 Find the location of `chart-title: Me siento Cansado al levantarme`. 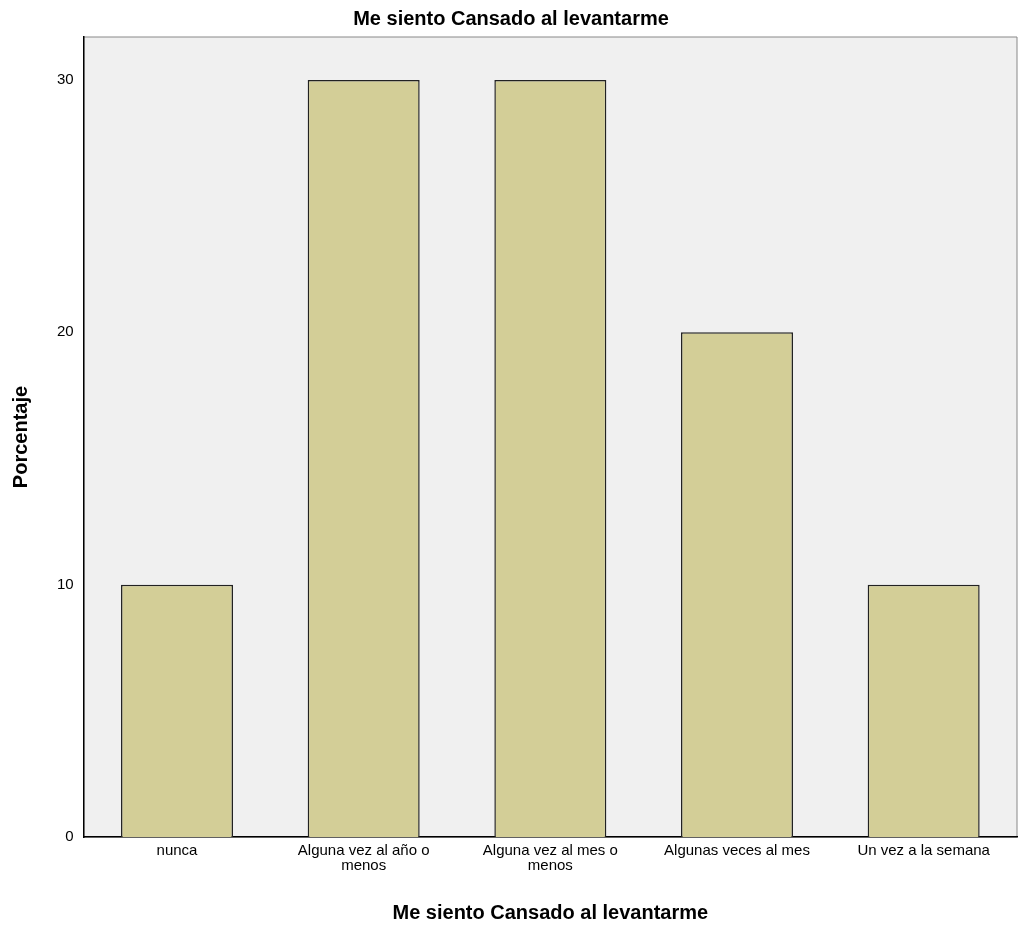

chart-title: Me siento Cansado al levantarme is located at coordinates (511, 17).